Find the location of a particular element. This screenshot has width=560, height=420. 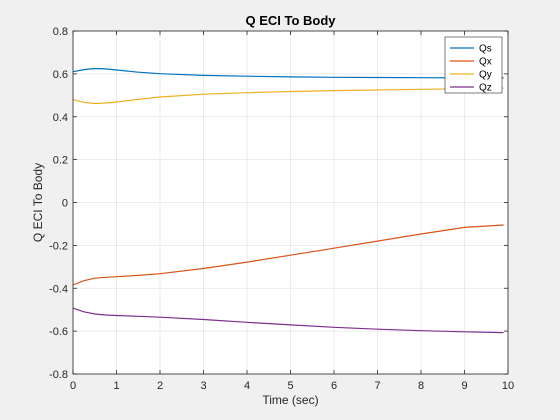

x-tick-label: 1 is located at coordinates (116, 386).